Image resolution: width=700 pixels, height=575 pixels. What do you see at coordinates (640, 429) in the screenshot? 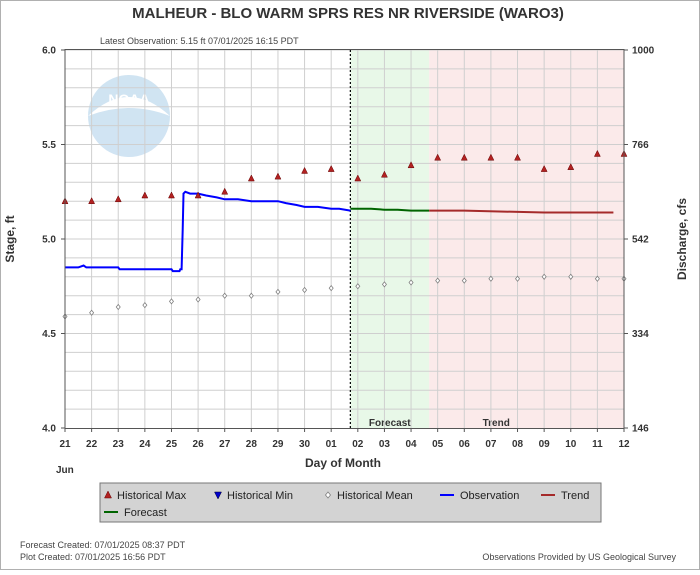
I see `y-tick-label-right: 146` at bounding box center [640, 429].